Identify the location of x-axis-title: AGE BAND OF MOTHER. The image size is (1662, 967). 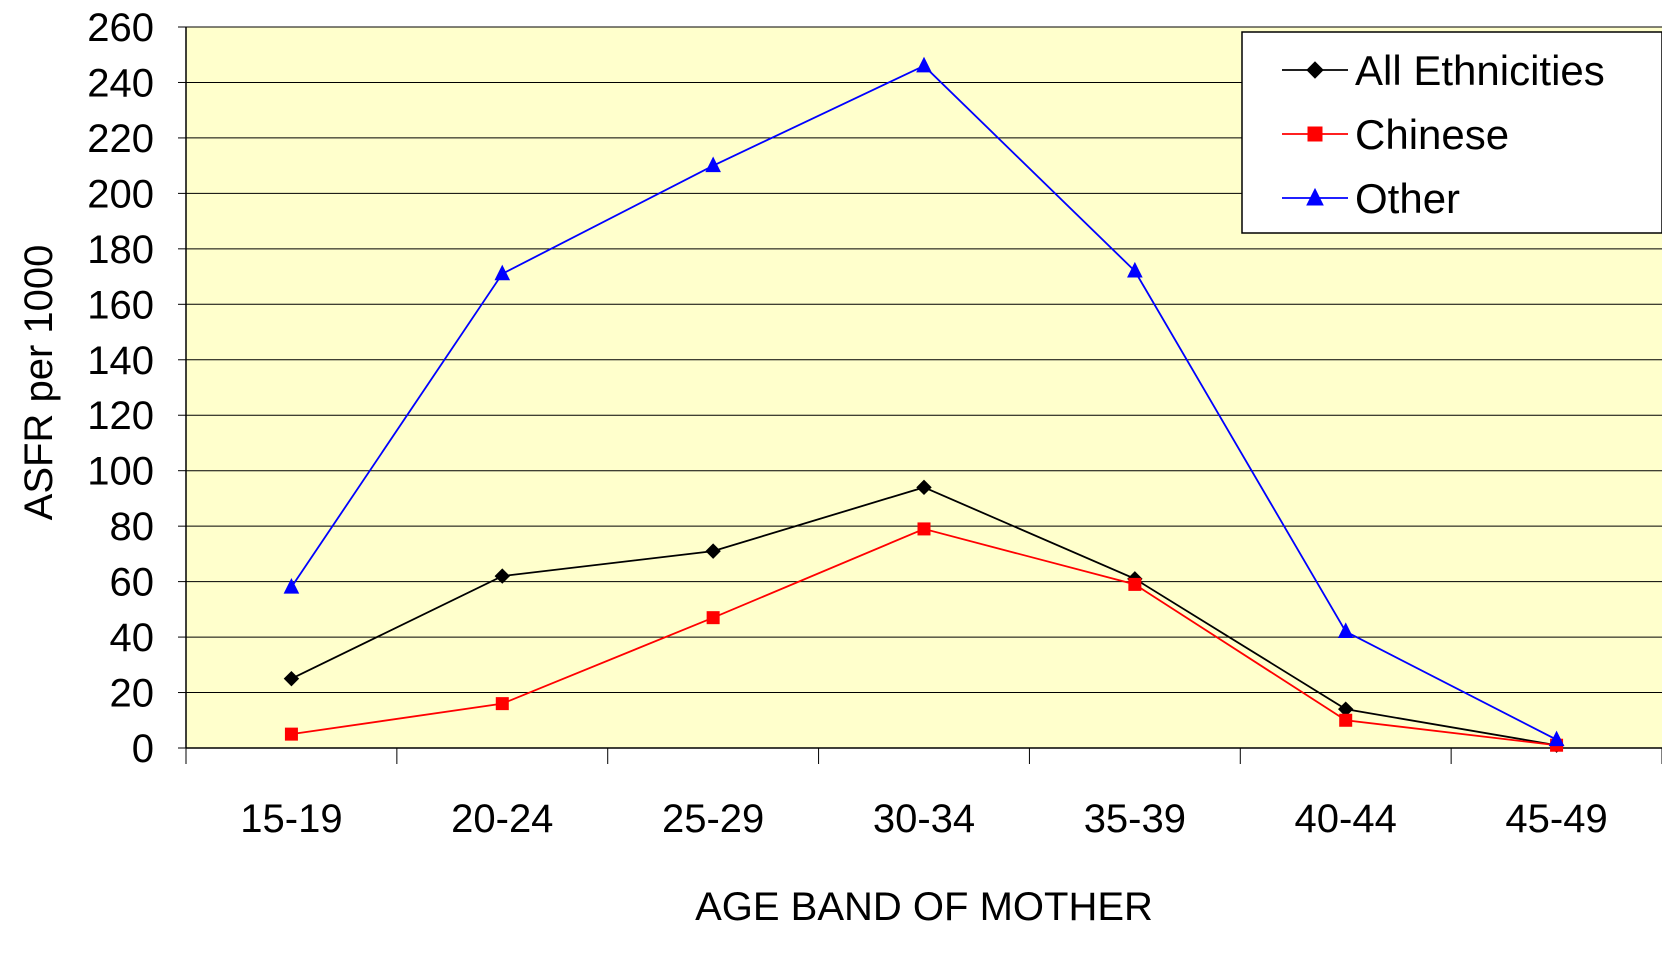
(924, 907).